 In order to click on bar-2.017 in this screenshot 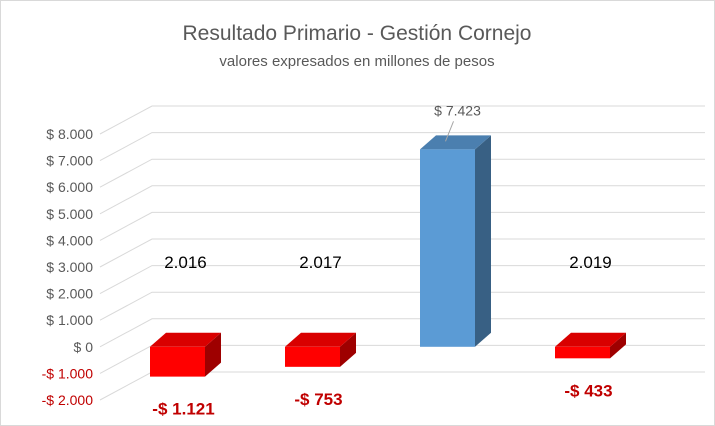, I will do `click(320, 349)`.